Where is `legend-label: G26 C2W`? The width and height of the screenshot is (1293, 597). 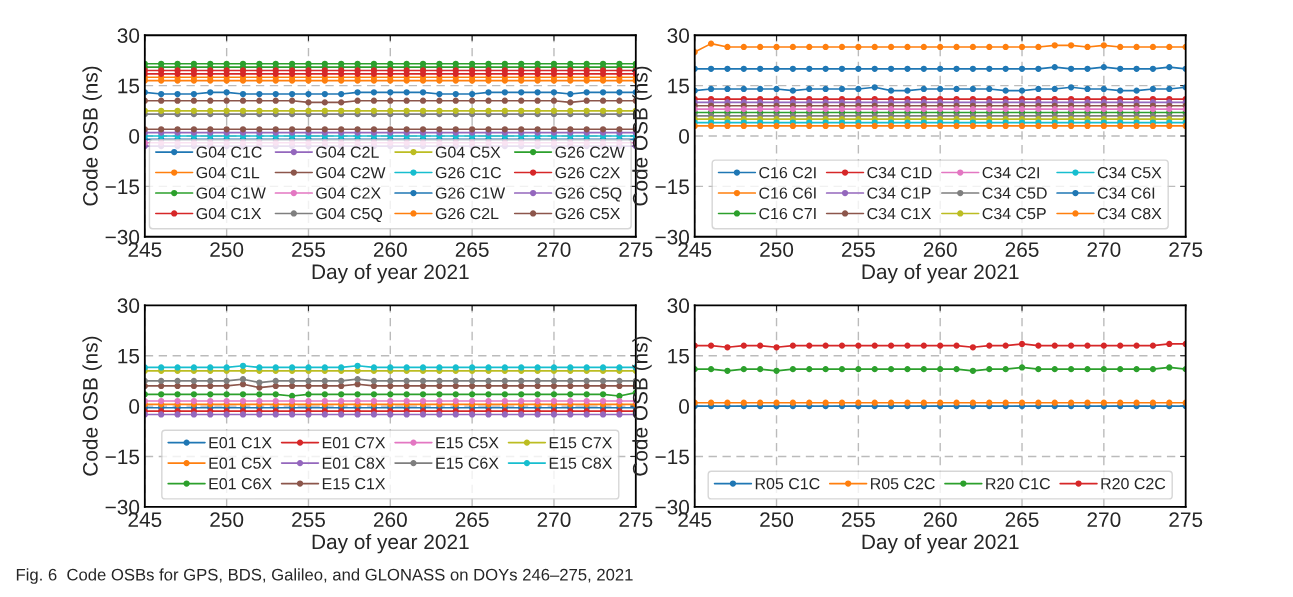
legend-label: G26 C2W is located at coordinates (590, 152).